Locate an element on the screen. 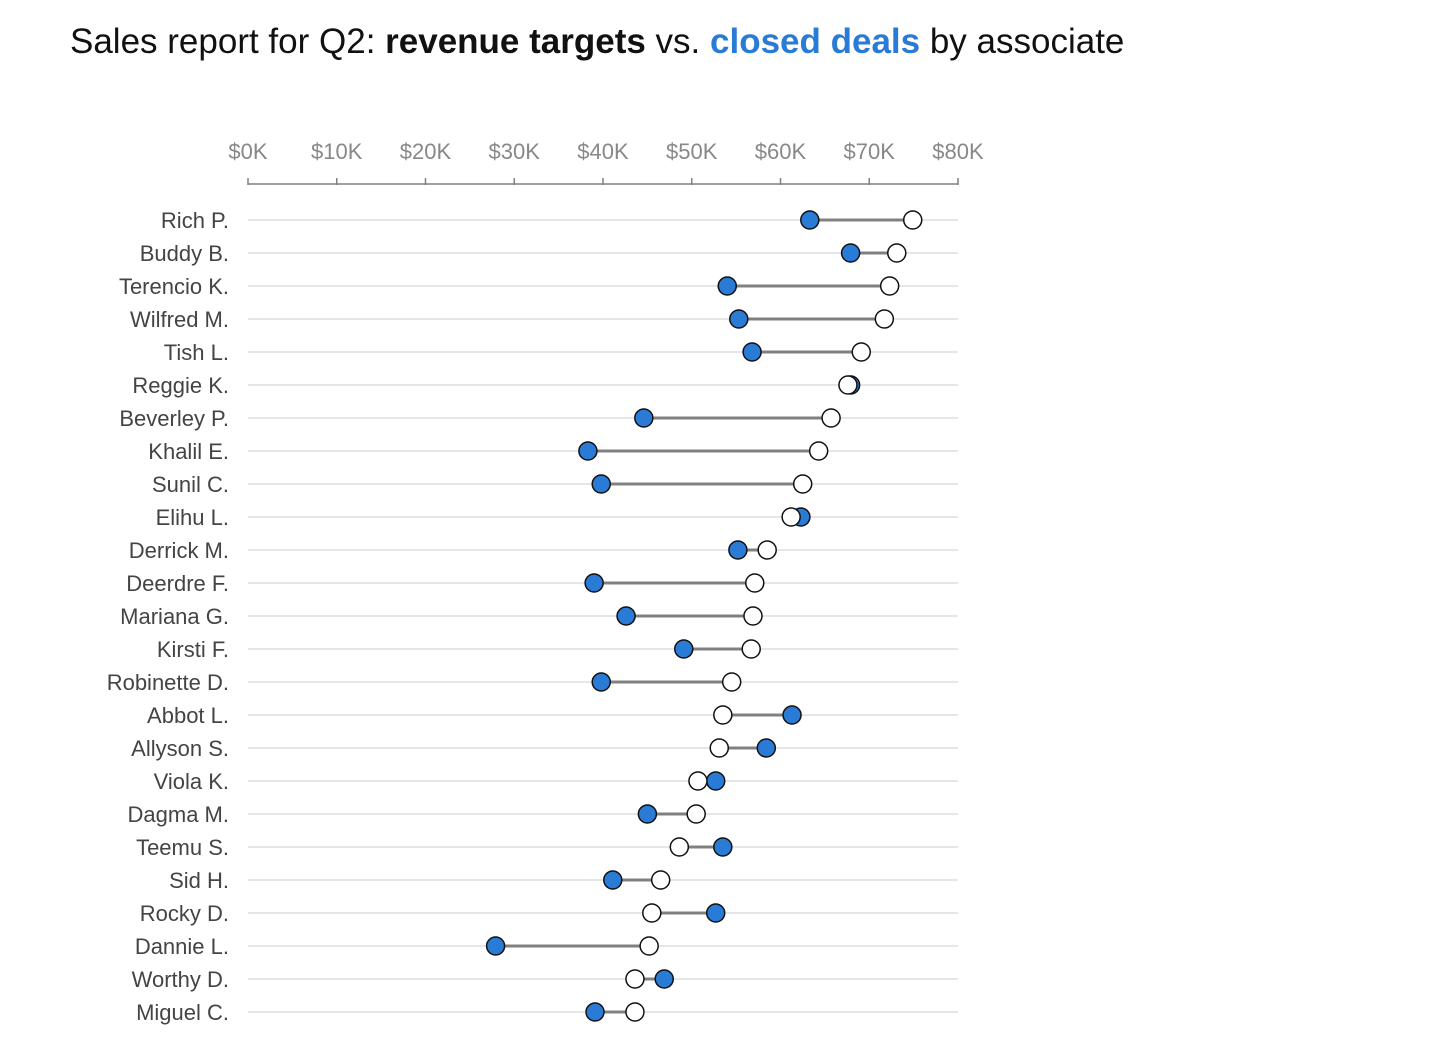  x-tick-label: $80K is located at coordinates (958, 151).